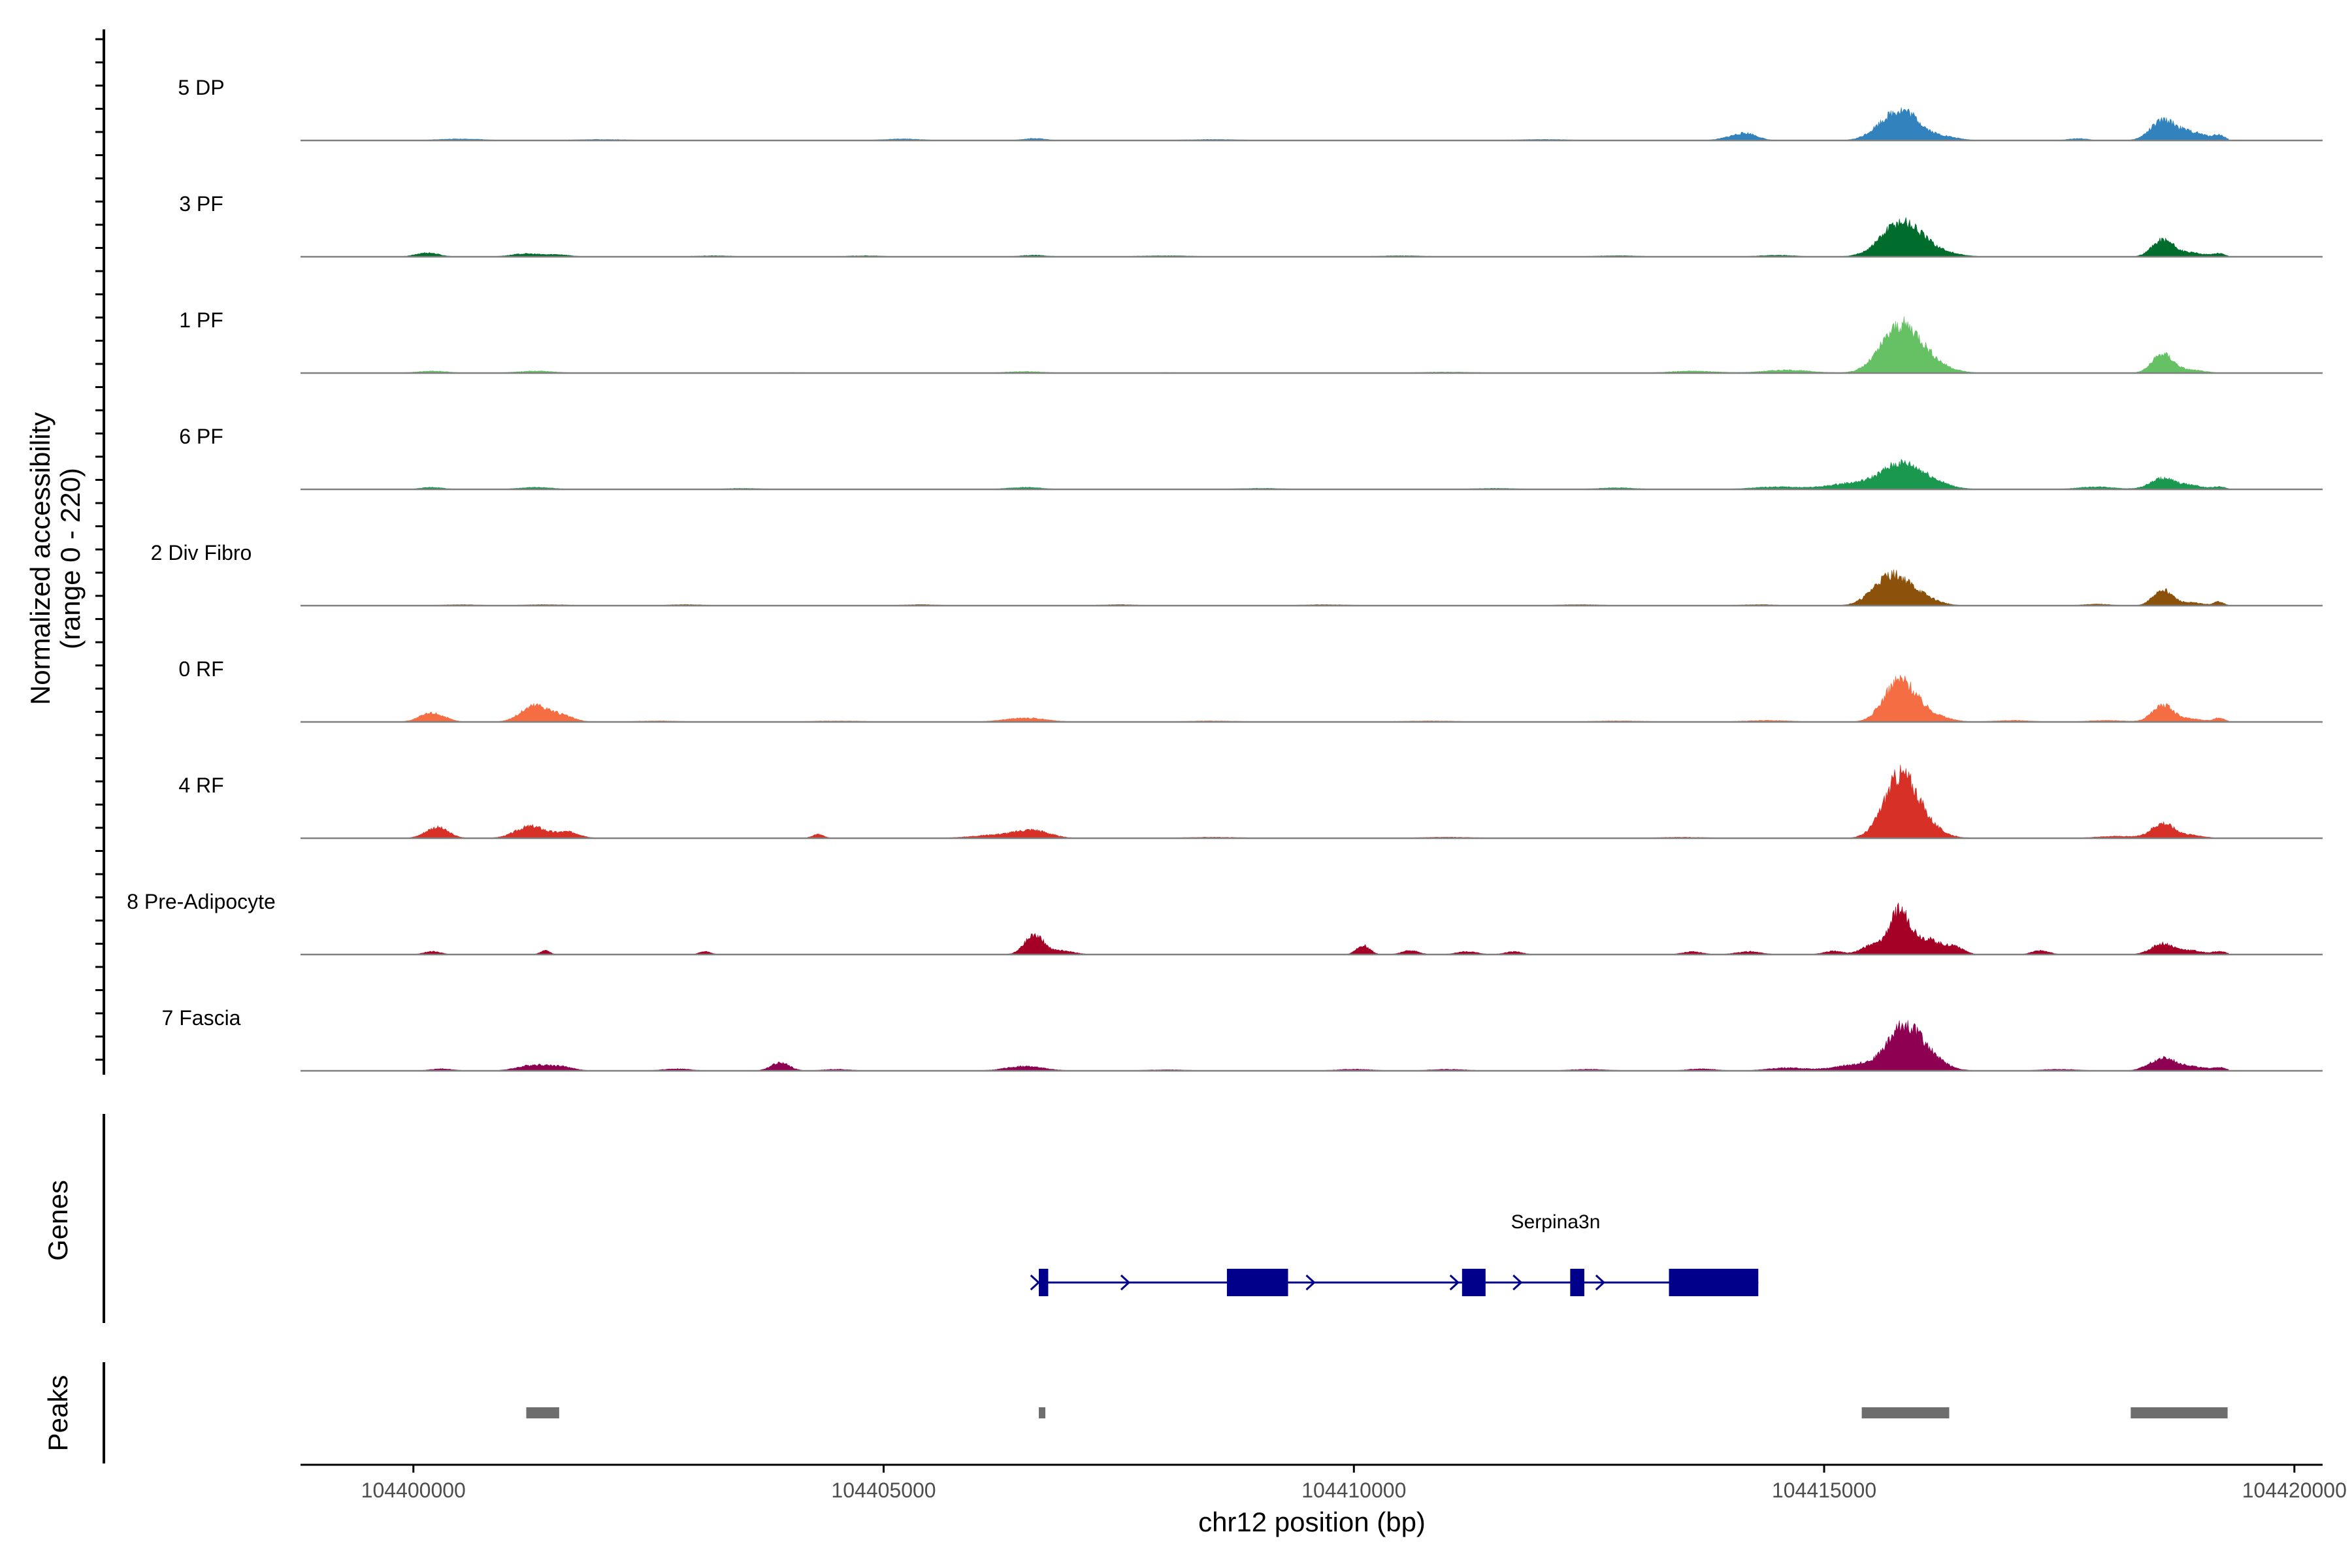 The image size is (2352, 1568). What do you see at coordinates (2294, 1490) in the screenshot?
I see `x-tick-label: 104420000` at bounding box center [2294, 1490].